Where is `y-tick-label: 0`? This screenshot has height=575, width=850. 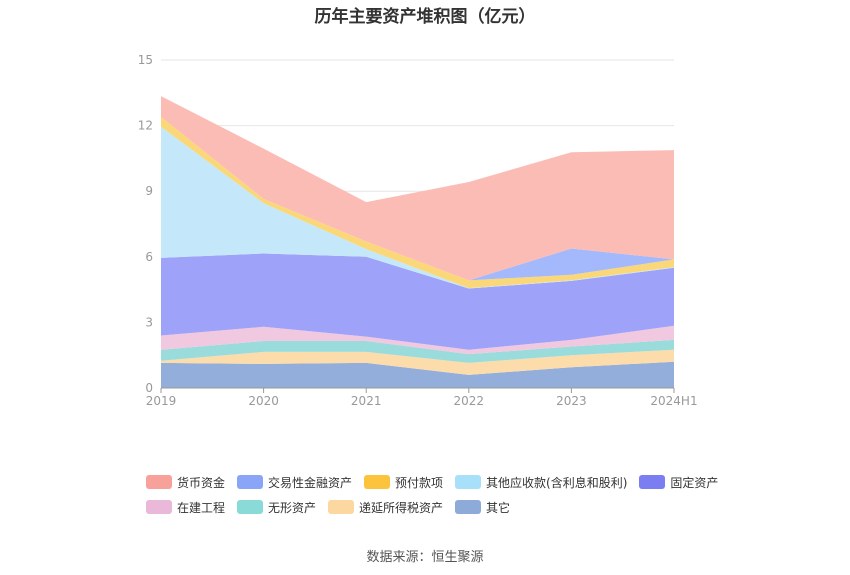
y-tick-label: 0 is located at coordinates (149, 388).